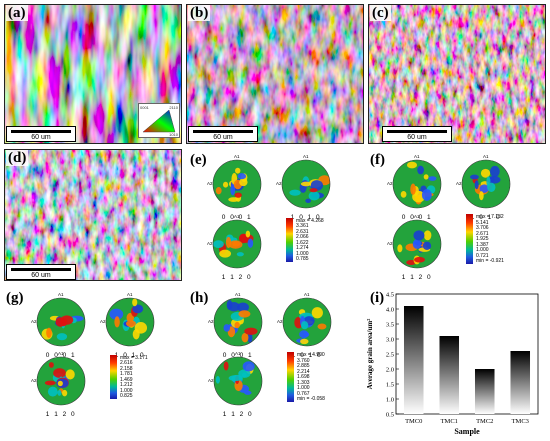 The image size is (550, 441). I want to click on legend-tick-label: 1.698, so click(303, 377).